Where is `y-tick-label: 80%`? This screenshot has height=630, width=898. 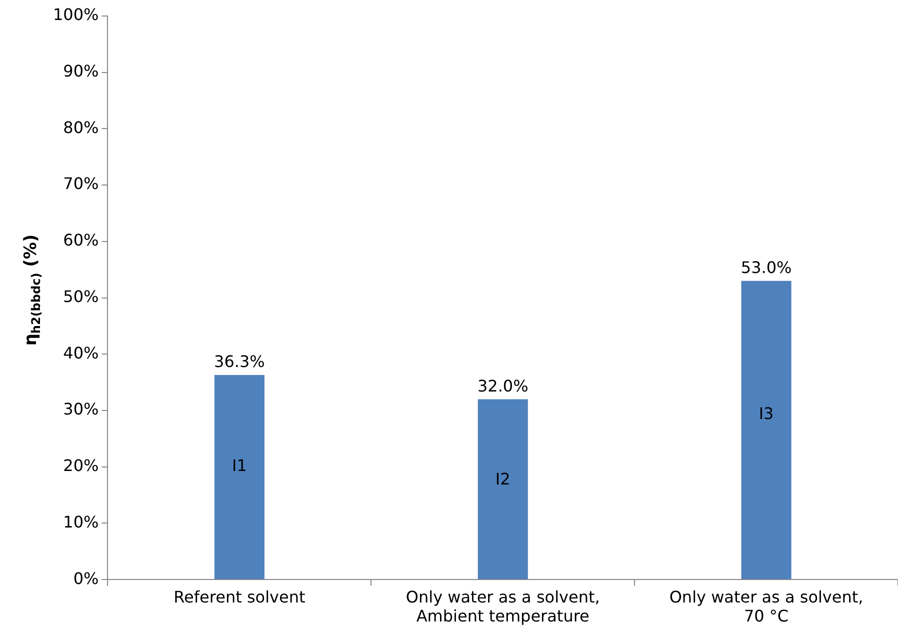
y-tick-label: 80% is located at coordinates (81, 127).